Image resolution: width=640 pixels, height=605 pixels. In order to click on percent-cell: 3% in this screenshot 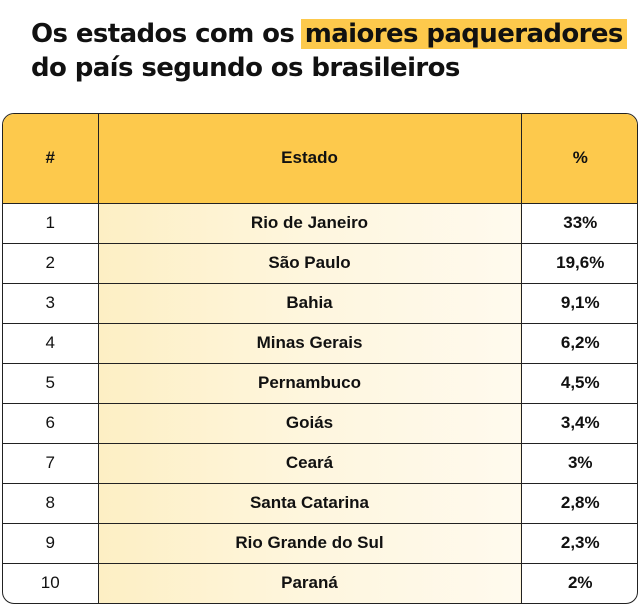, I will do `click(579, 463)`.